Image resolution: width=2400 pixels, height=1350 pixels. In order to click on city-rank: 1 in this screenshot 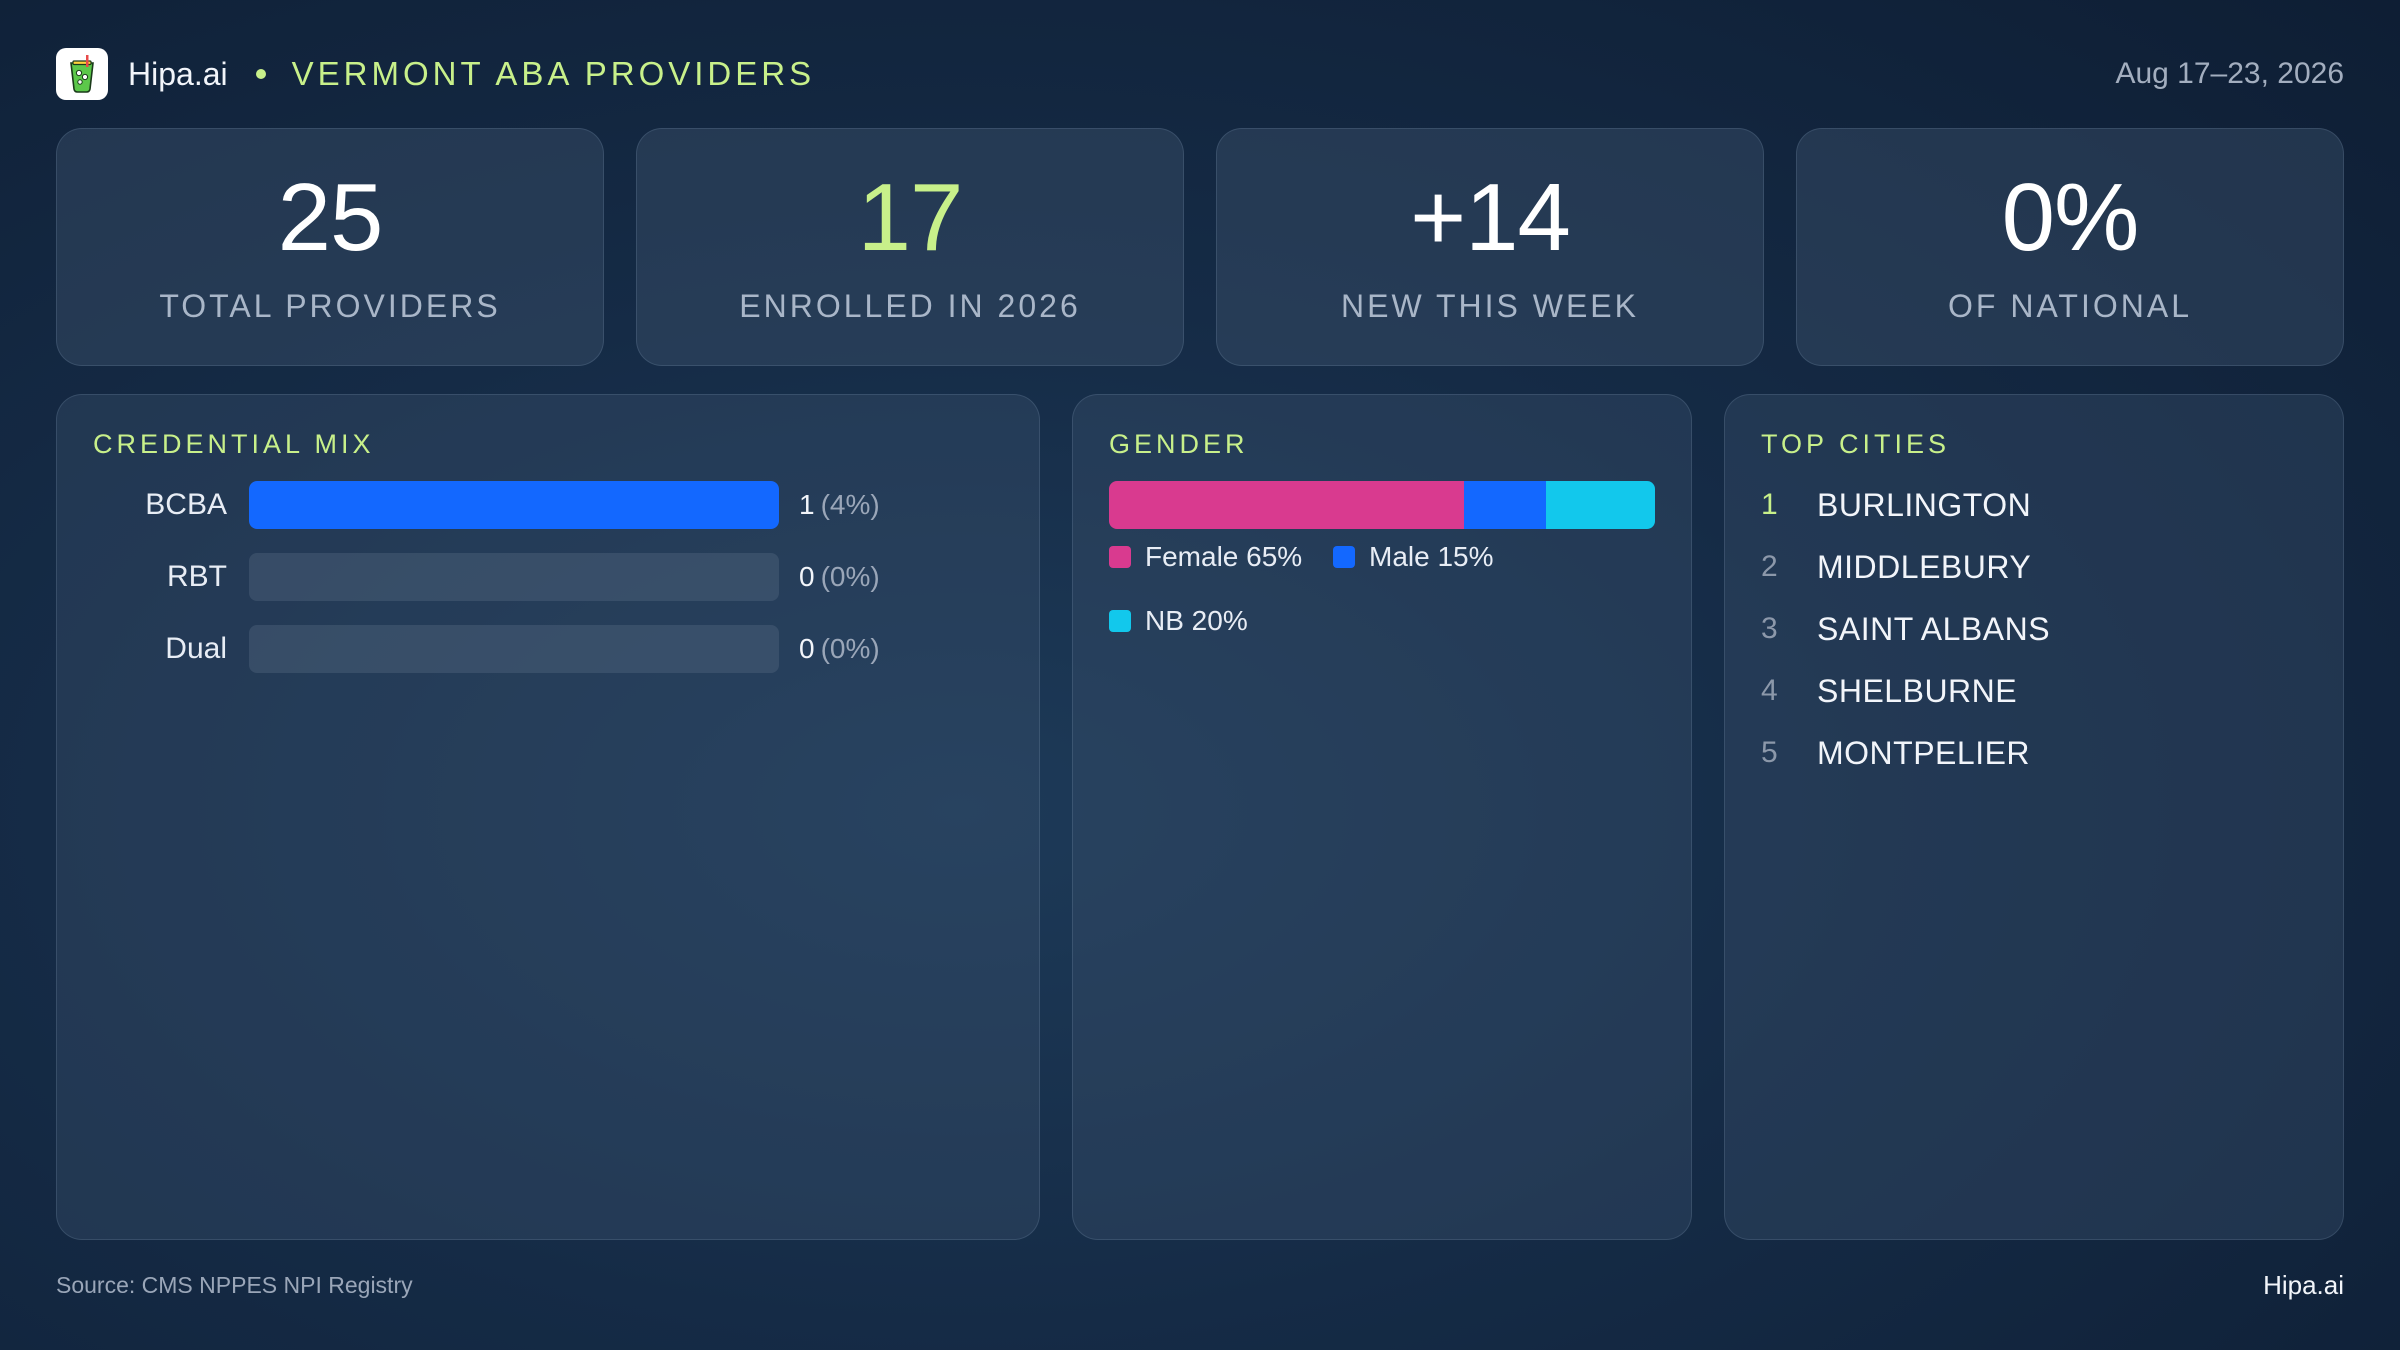, I will do `click(1769, 504)`.